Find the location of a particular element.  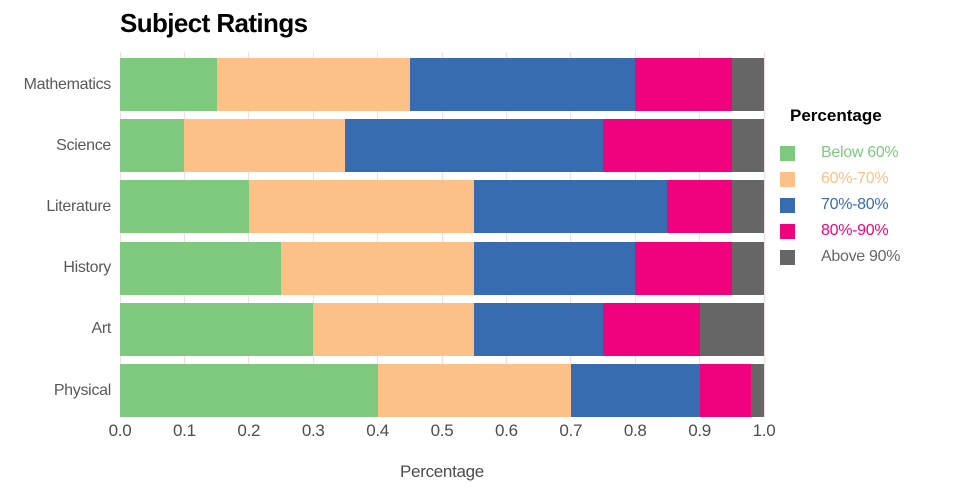

gridline-0.5 is located at coordinates (442, 234).